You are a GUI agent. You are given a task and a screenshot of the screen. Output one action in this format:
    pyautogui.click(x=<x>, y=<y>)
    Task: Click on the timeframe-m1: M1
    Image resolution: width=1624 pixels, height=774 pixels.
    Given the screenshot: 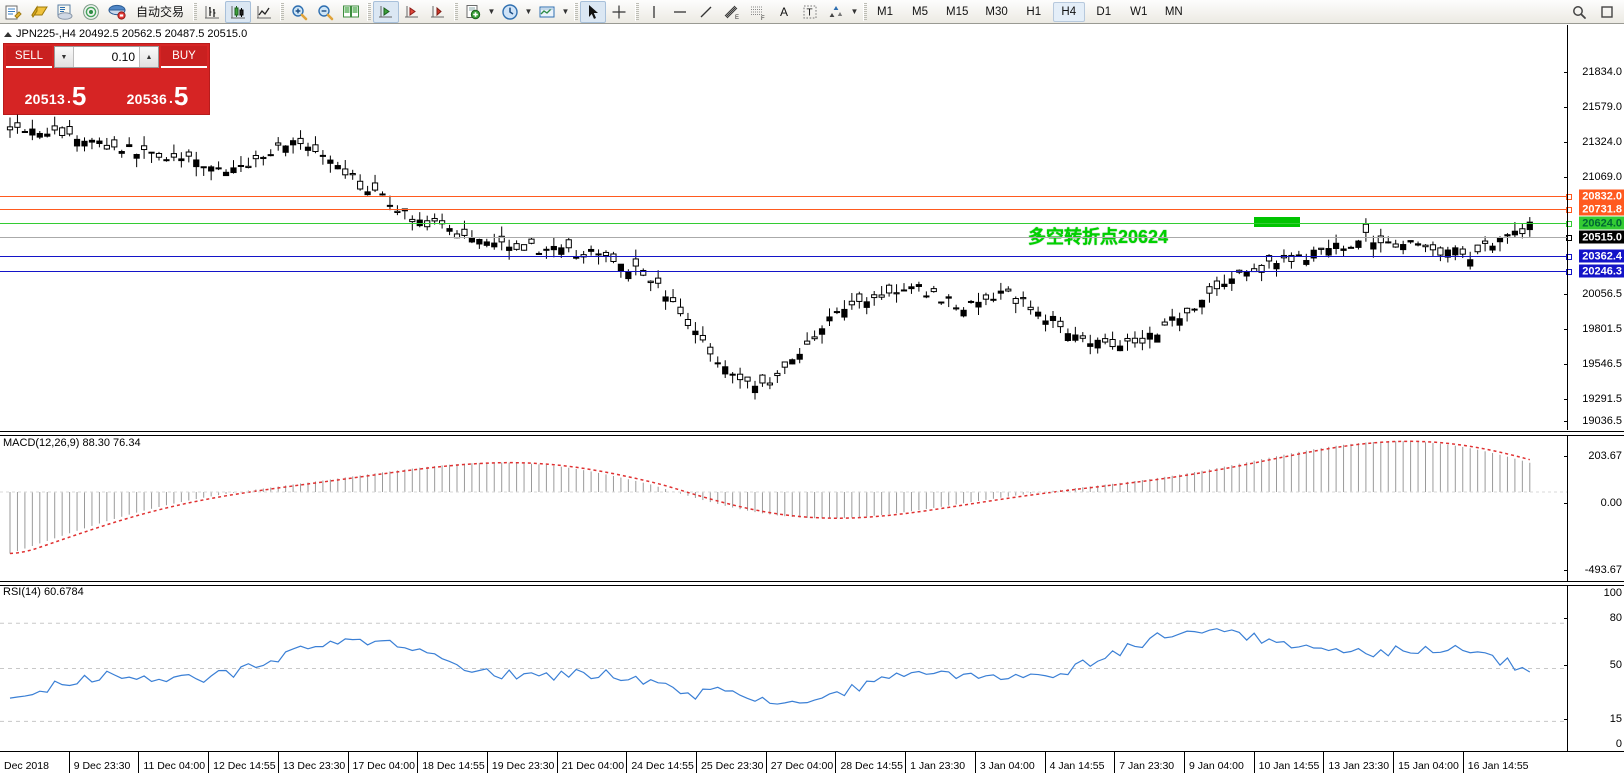 What is the action you would take?
    pyautogui.click(x=885, y=11)
    